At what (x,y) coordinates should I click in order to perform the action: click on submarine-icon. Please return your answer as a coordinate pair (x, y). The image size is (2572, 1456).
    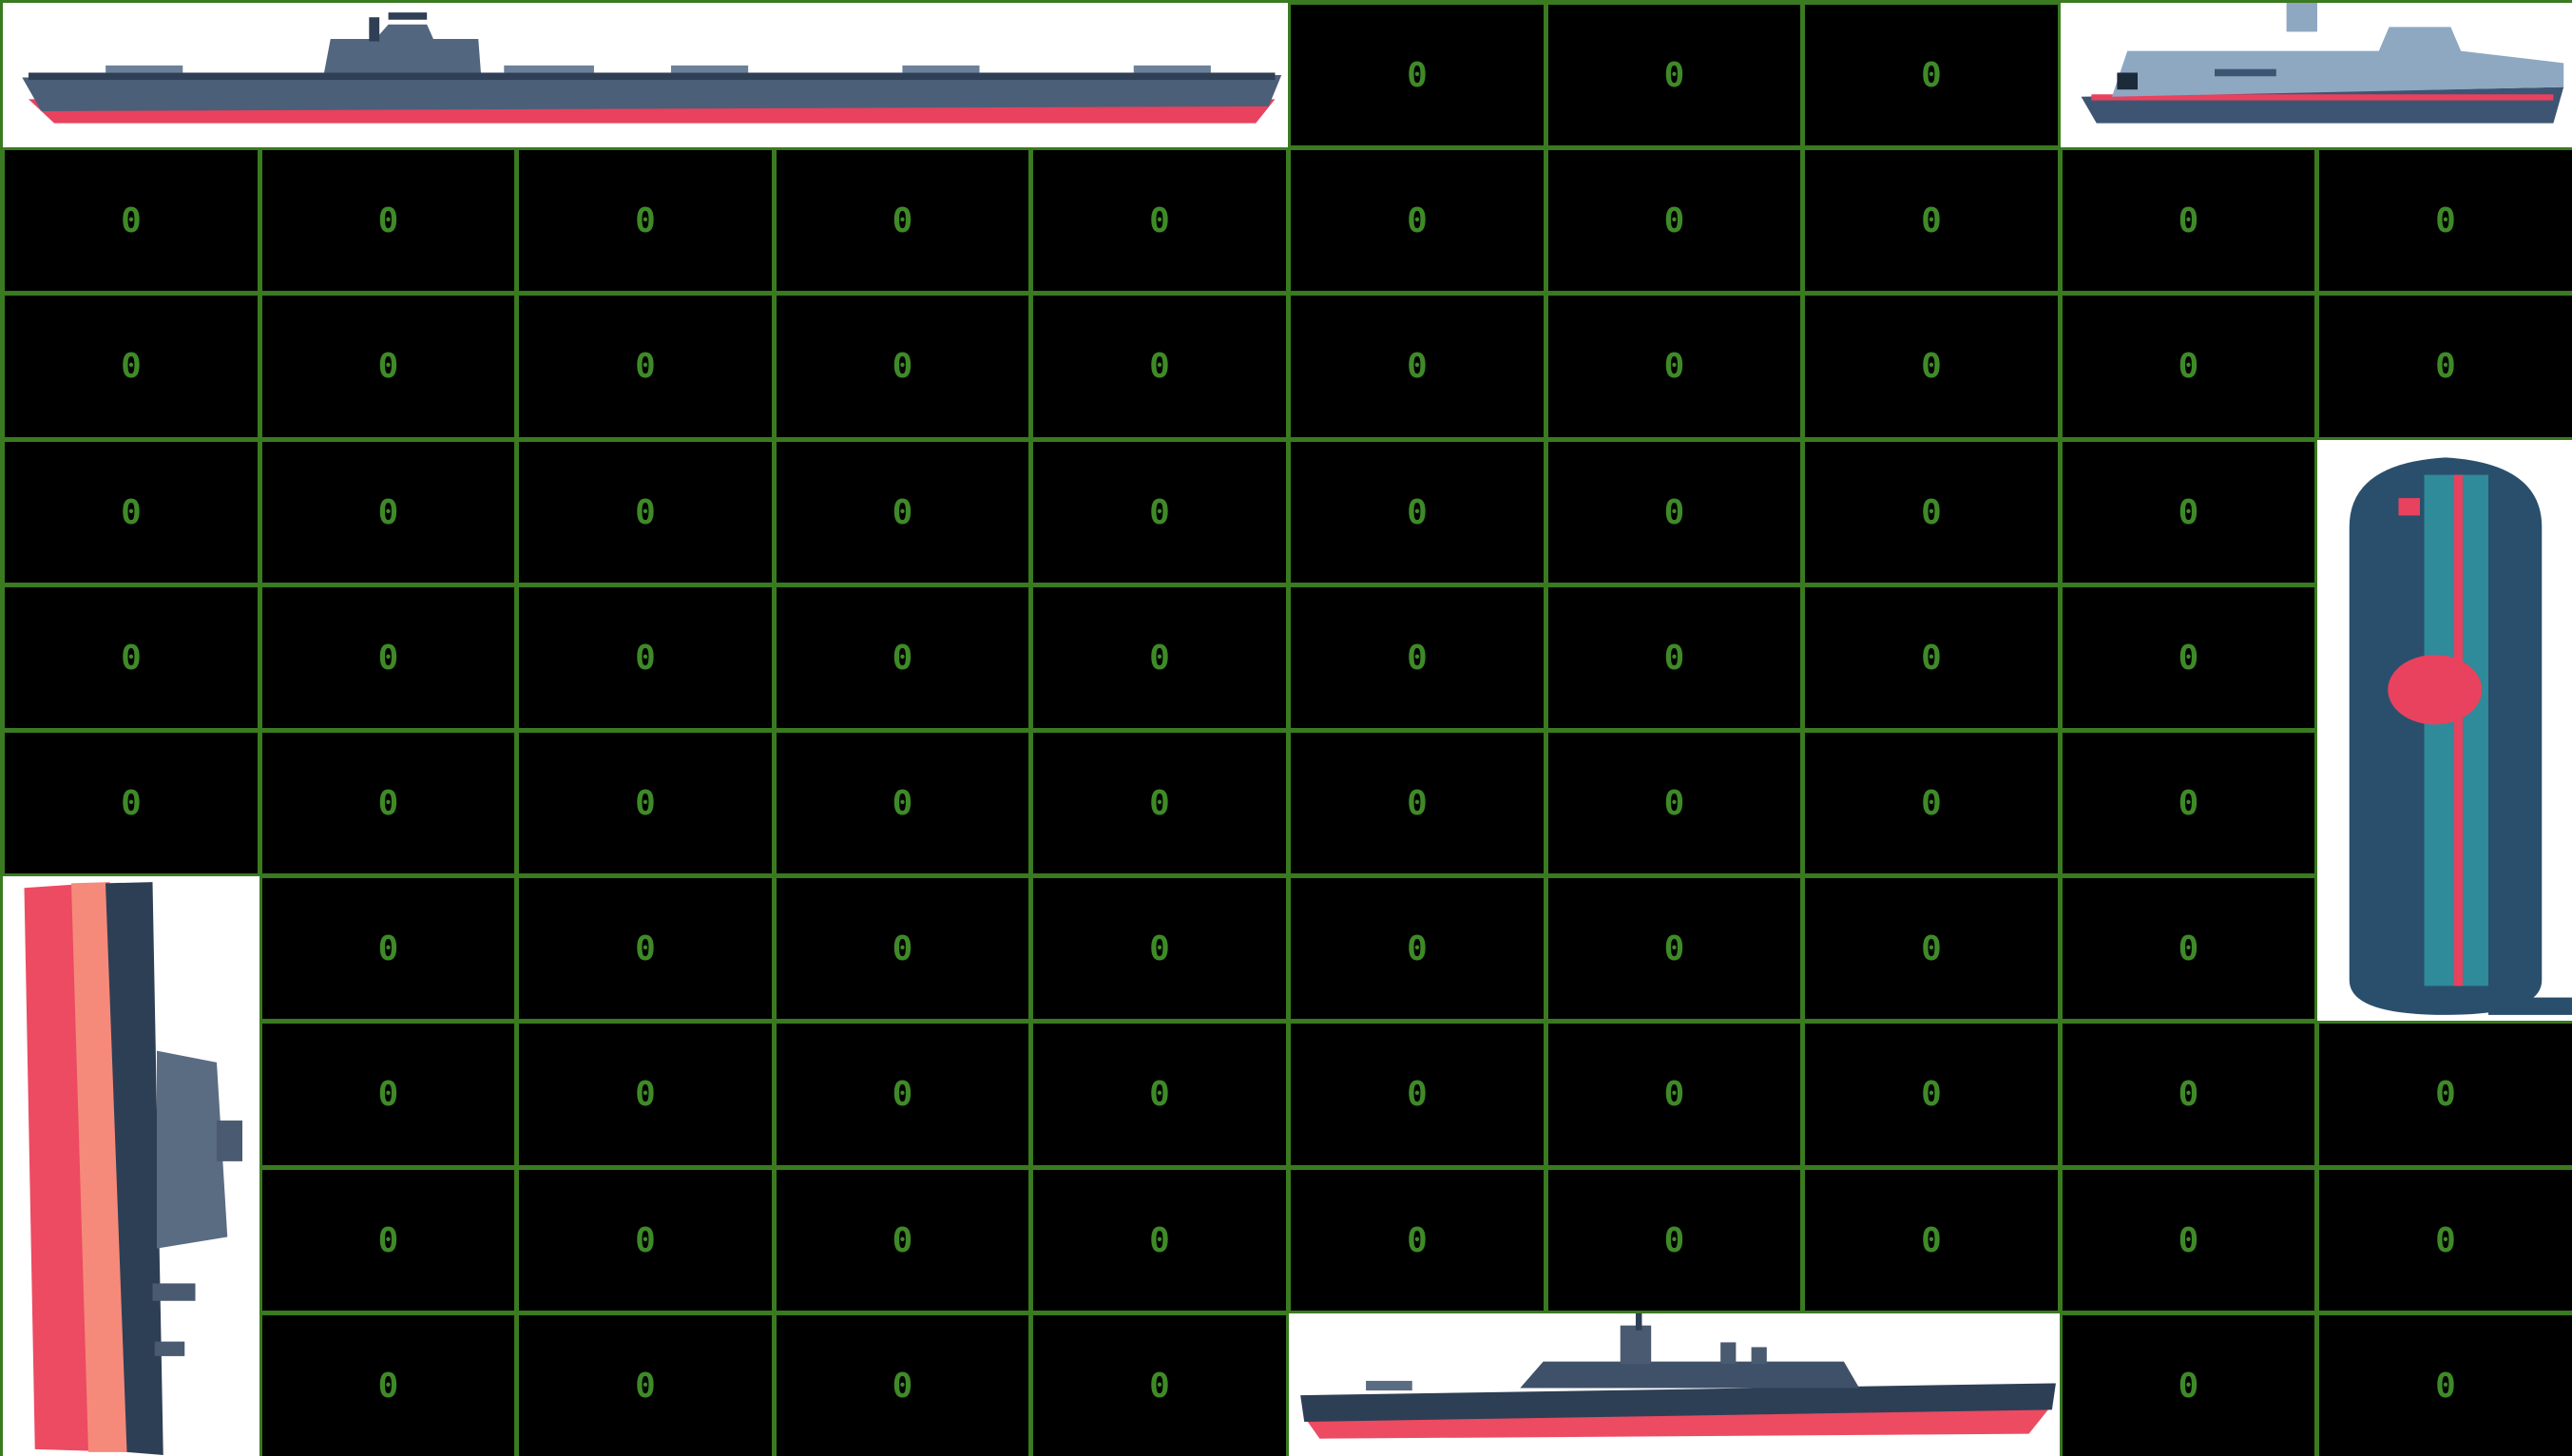
    Looking at the image, I should click on (2460, 736).